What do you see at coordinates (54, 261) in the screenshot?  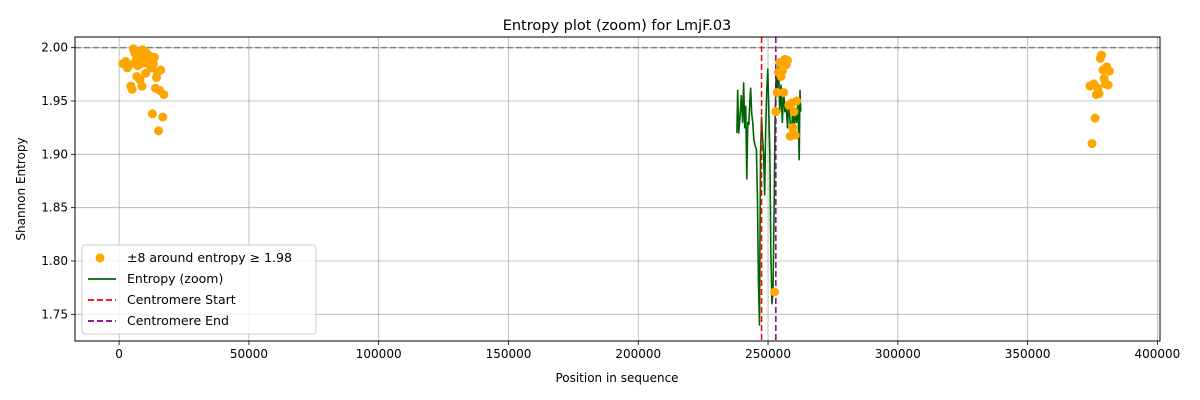 I see `y-tick-label: 1.80` at bounding box center [54, 261].